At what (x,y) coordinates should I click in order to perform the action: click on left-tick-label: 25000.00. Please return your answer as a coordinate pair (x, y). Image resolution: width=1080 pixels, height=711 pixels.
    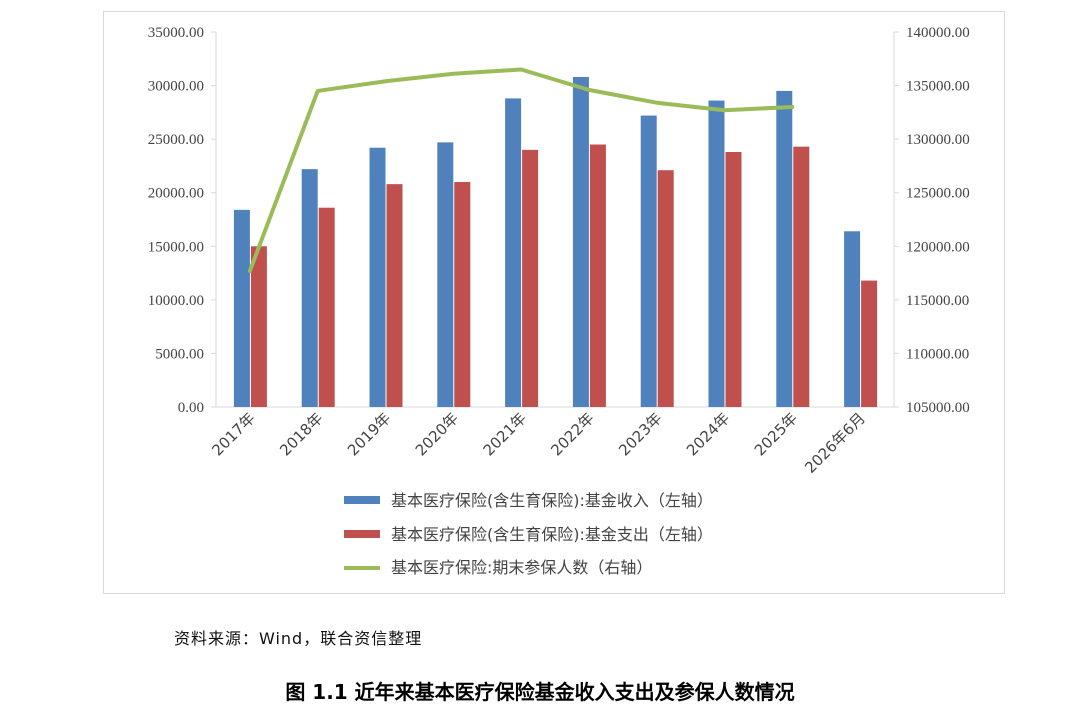
    Looking at the image, I should click on (176, 140).